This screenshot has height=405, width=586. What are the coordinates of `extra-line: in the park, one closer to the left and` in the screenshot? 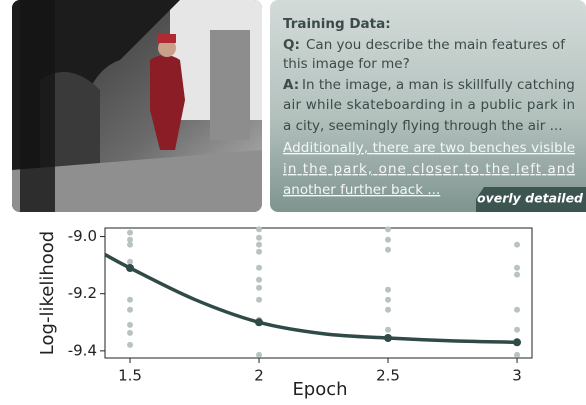 It's located at (429, 169).